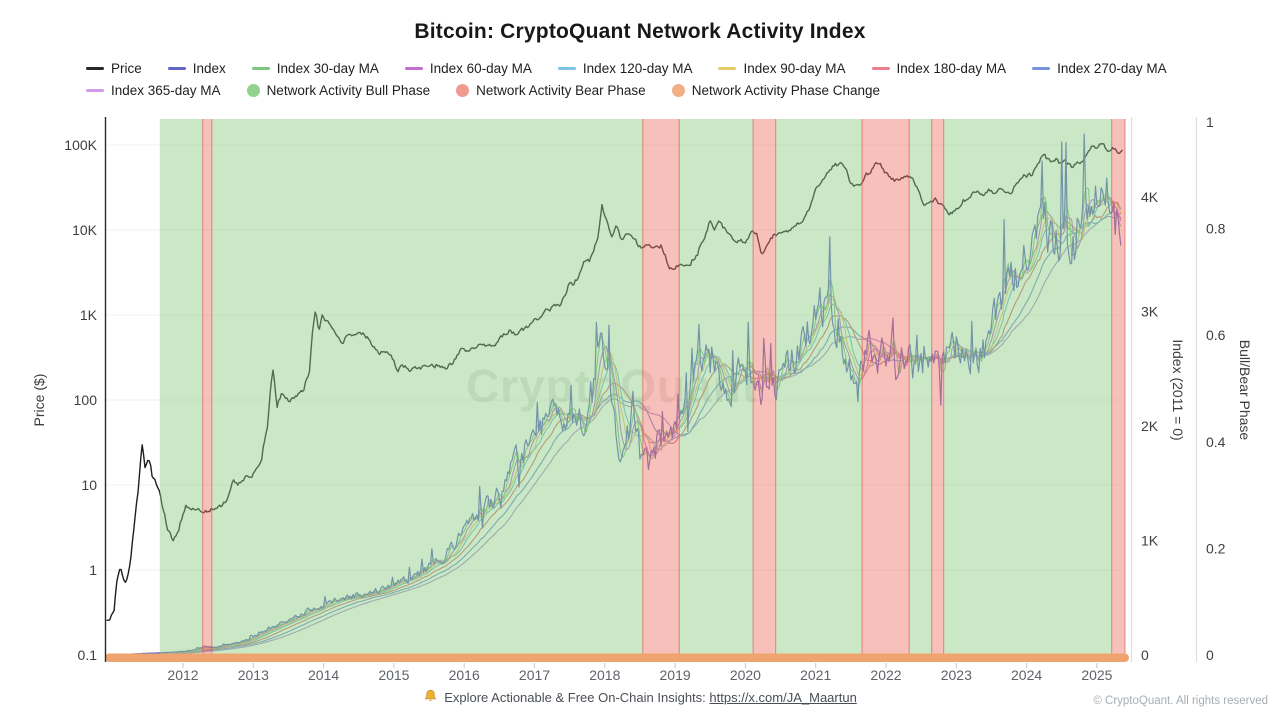  I want to click on legend-label: Index 120-day MA, so click(637, 68).